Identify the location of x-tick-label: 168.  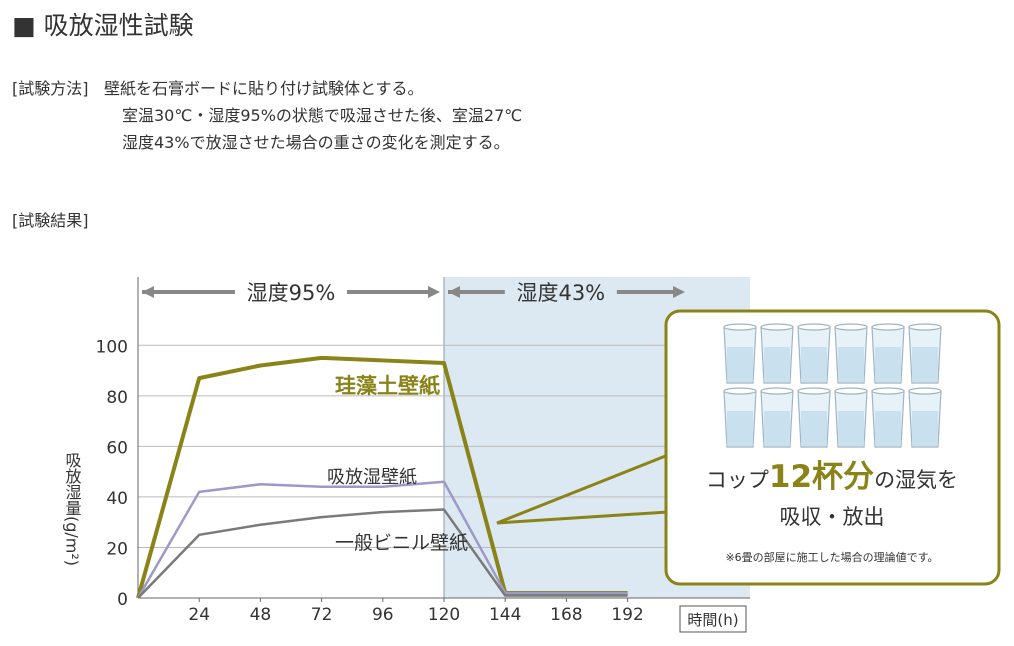
(566, 615).